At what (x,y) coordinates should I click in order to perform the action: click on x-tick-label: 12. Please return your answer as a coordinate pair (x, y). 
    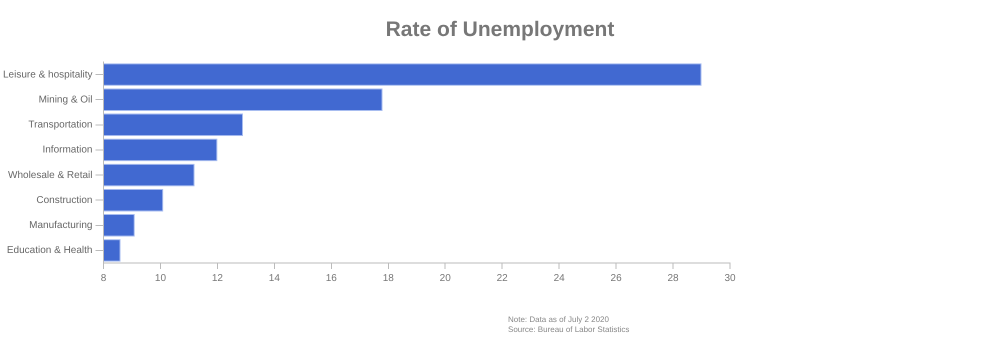
    Looking at the image, I should click on (218, 278).